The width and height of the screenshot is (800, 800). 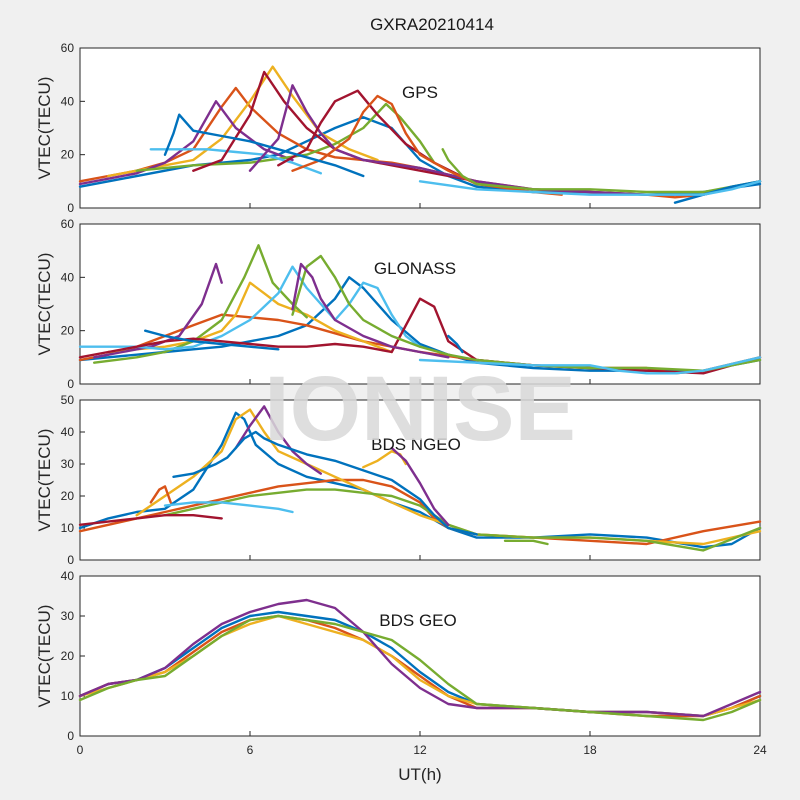 I want to click on figure-title: GXRA20210414, so click(x=432, y=24).